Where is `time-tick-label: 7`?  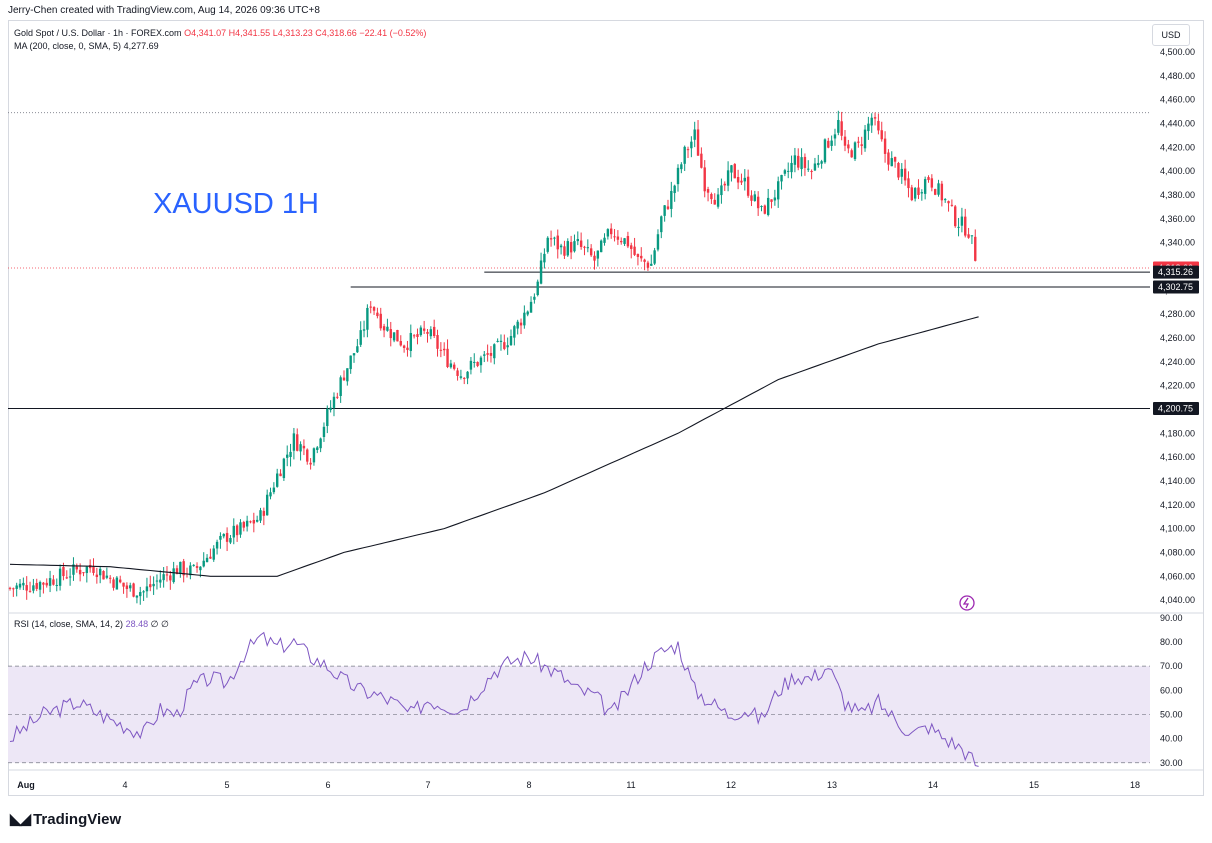 time-tick-label: 7 is located at coordinates (427, 785).